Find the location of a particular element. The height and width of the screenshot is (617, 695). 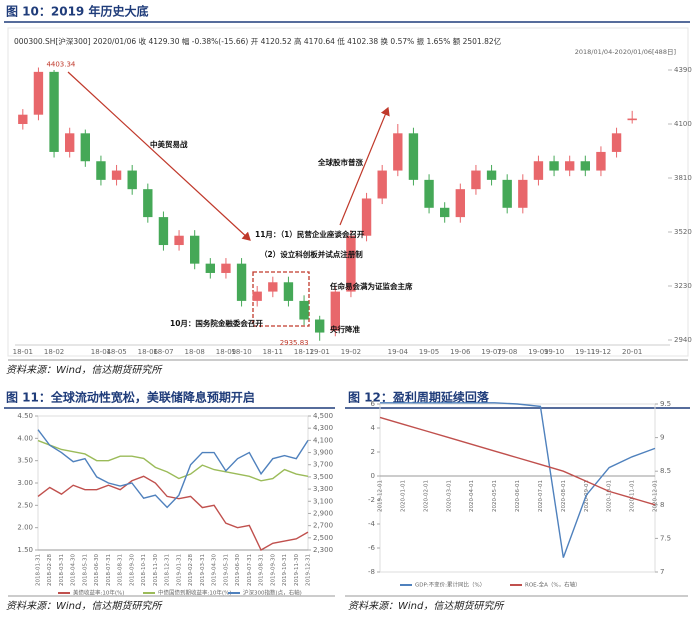

y2-tick-label: 2,700 is located at coordinates (323, 526).